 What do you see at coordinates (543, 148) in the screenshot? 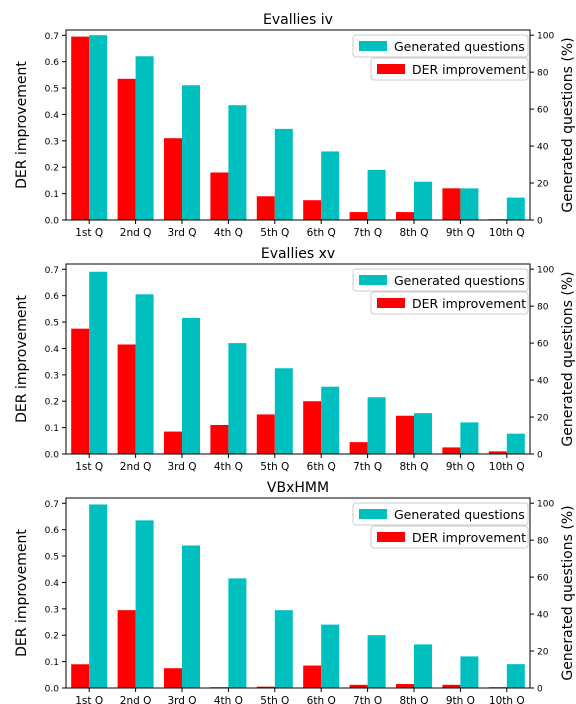
I see `y-tick-label-right: 40` at bounding box center [543, 148].